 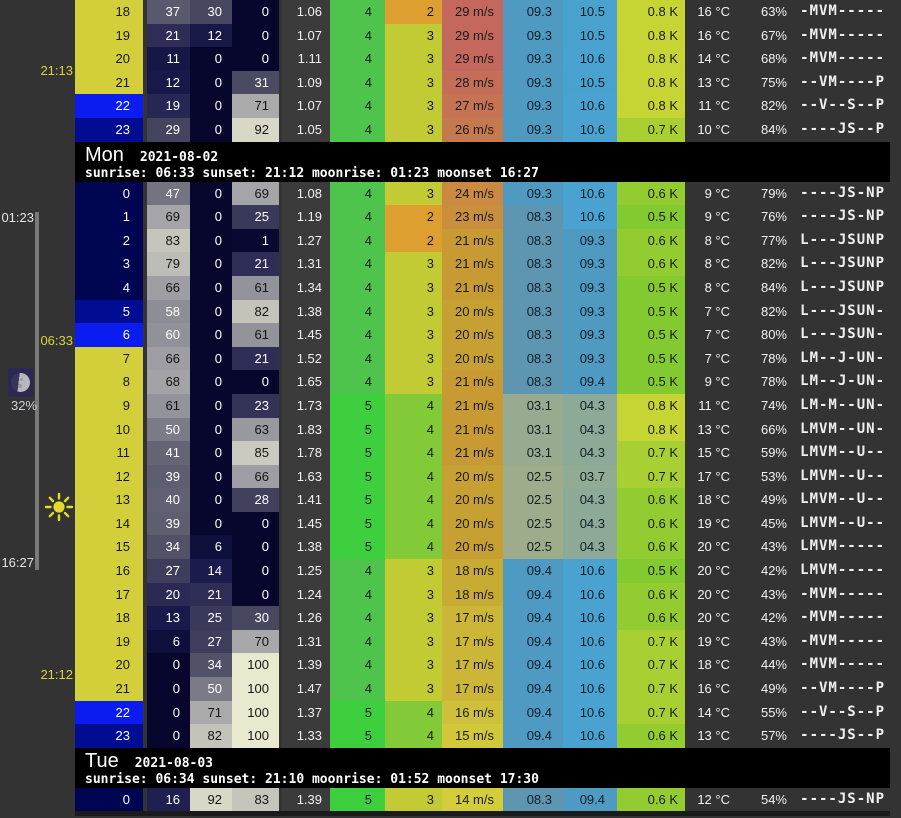 What do you see at coordinates (472, 287) in the screenshot?
I see `jet-stream-cell: 21 m/s` at bounding box center [472, 287].